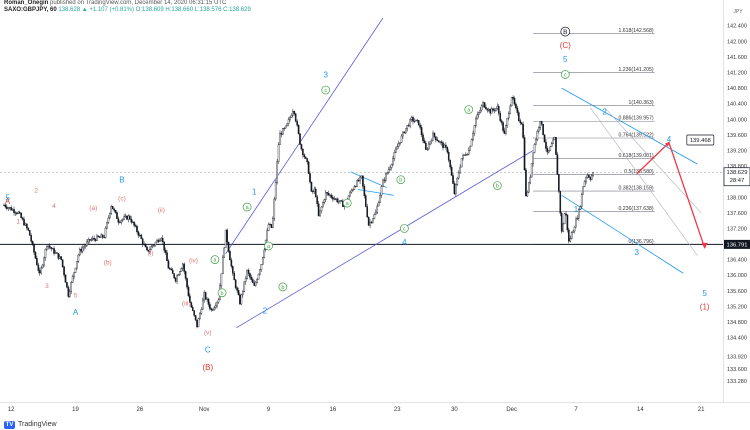  I want to click on wave-label: (b), so click(108, 263).